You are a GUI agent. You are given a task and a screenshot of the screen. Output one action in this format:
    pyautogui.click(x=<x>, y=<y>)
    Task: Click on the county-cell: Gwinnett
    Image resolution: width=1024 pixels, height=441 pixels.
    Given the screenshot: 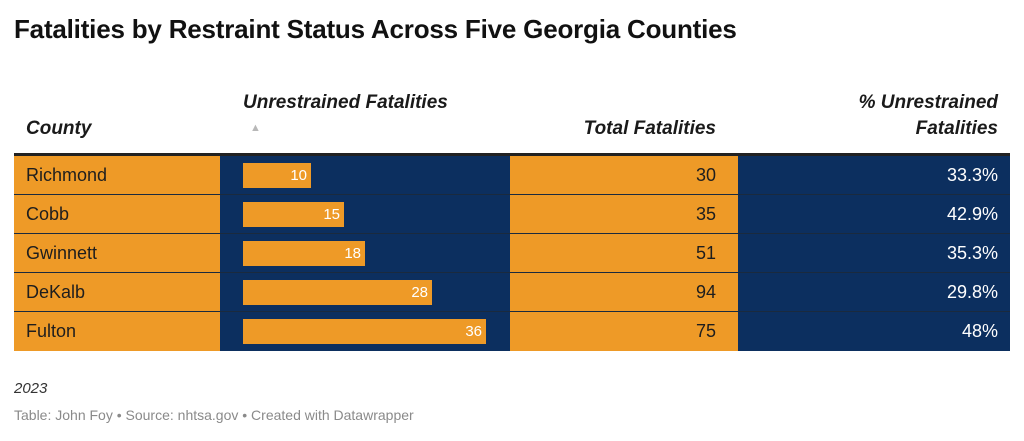 What is the action you would take?
    pyautogui.click(x=117, y=253)
    